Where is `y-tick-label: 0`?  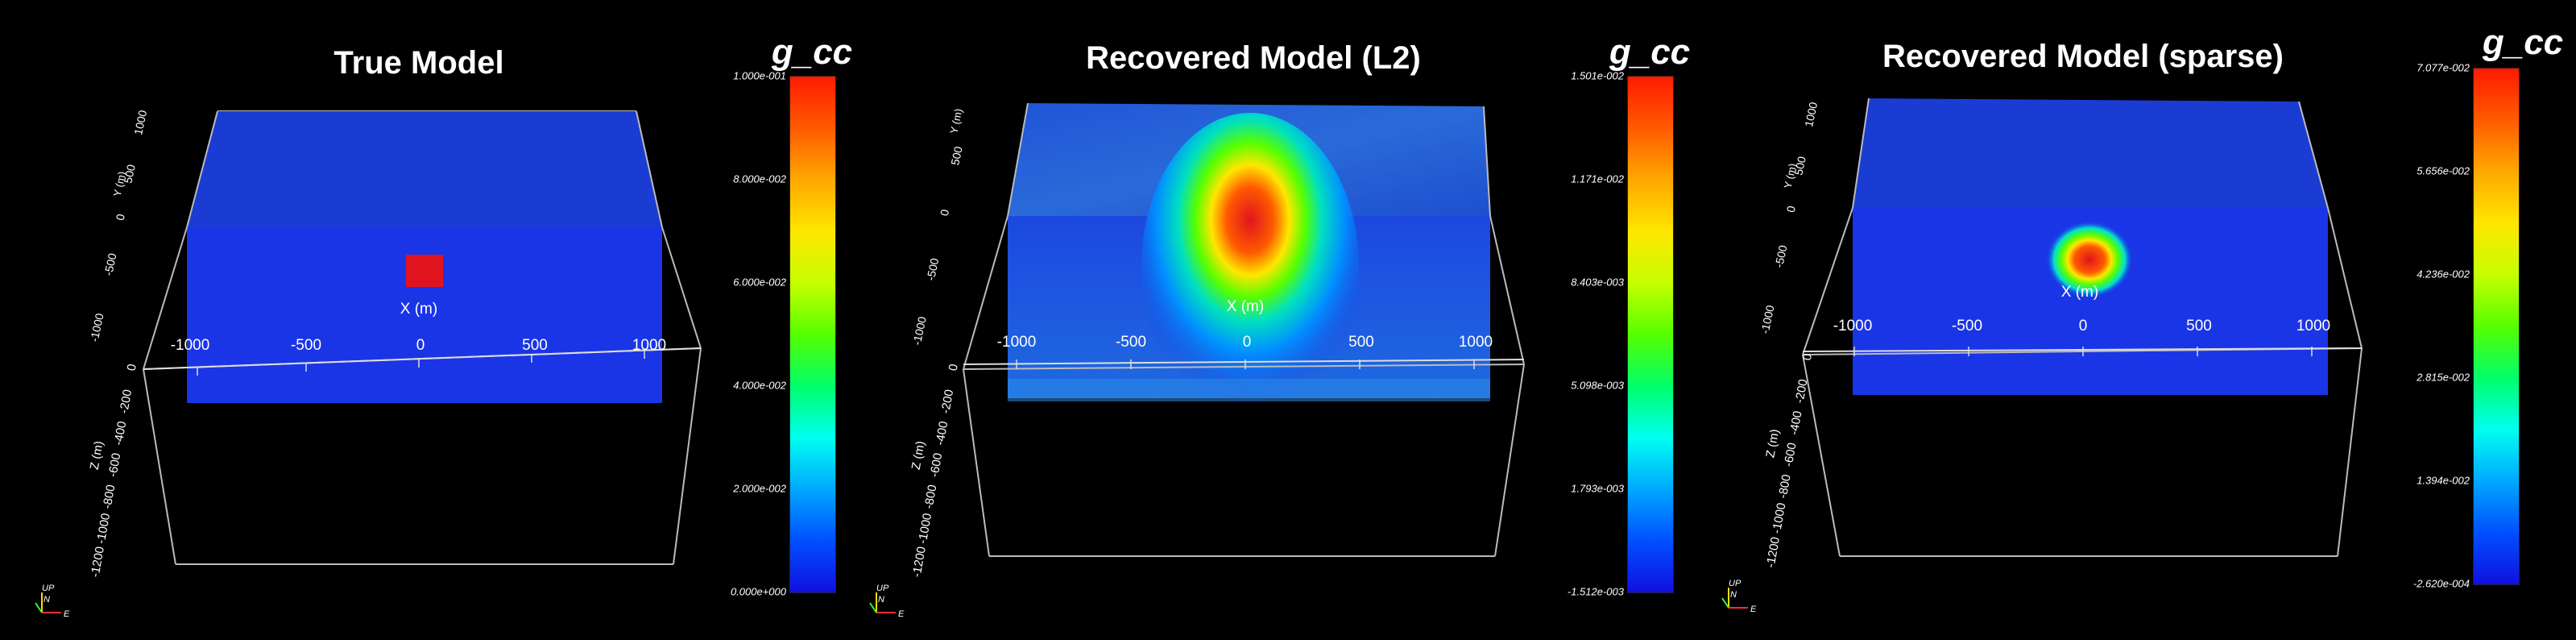
y-tick-label: 0 is located at coordinates (944, 212).